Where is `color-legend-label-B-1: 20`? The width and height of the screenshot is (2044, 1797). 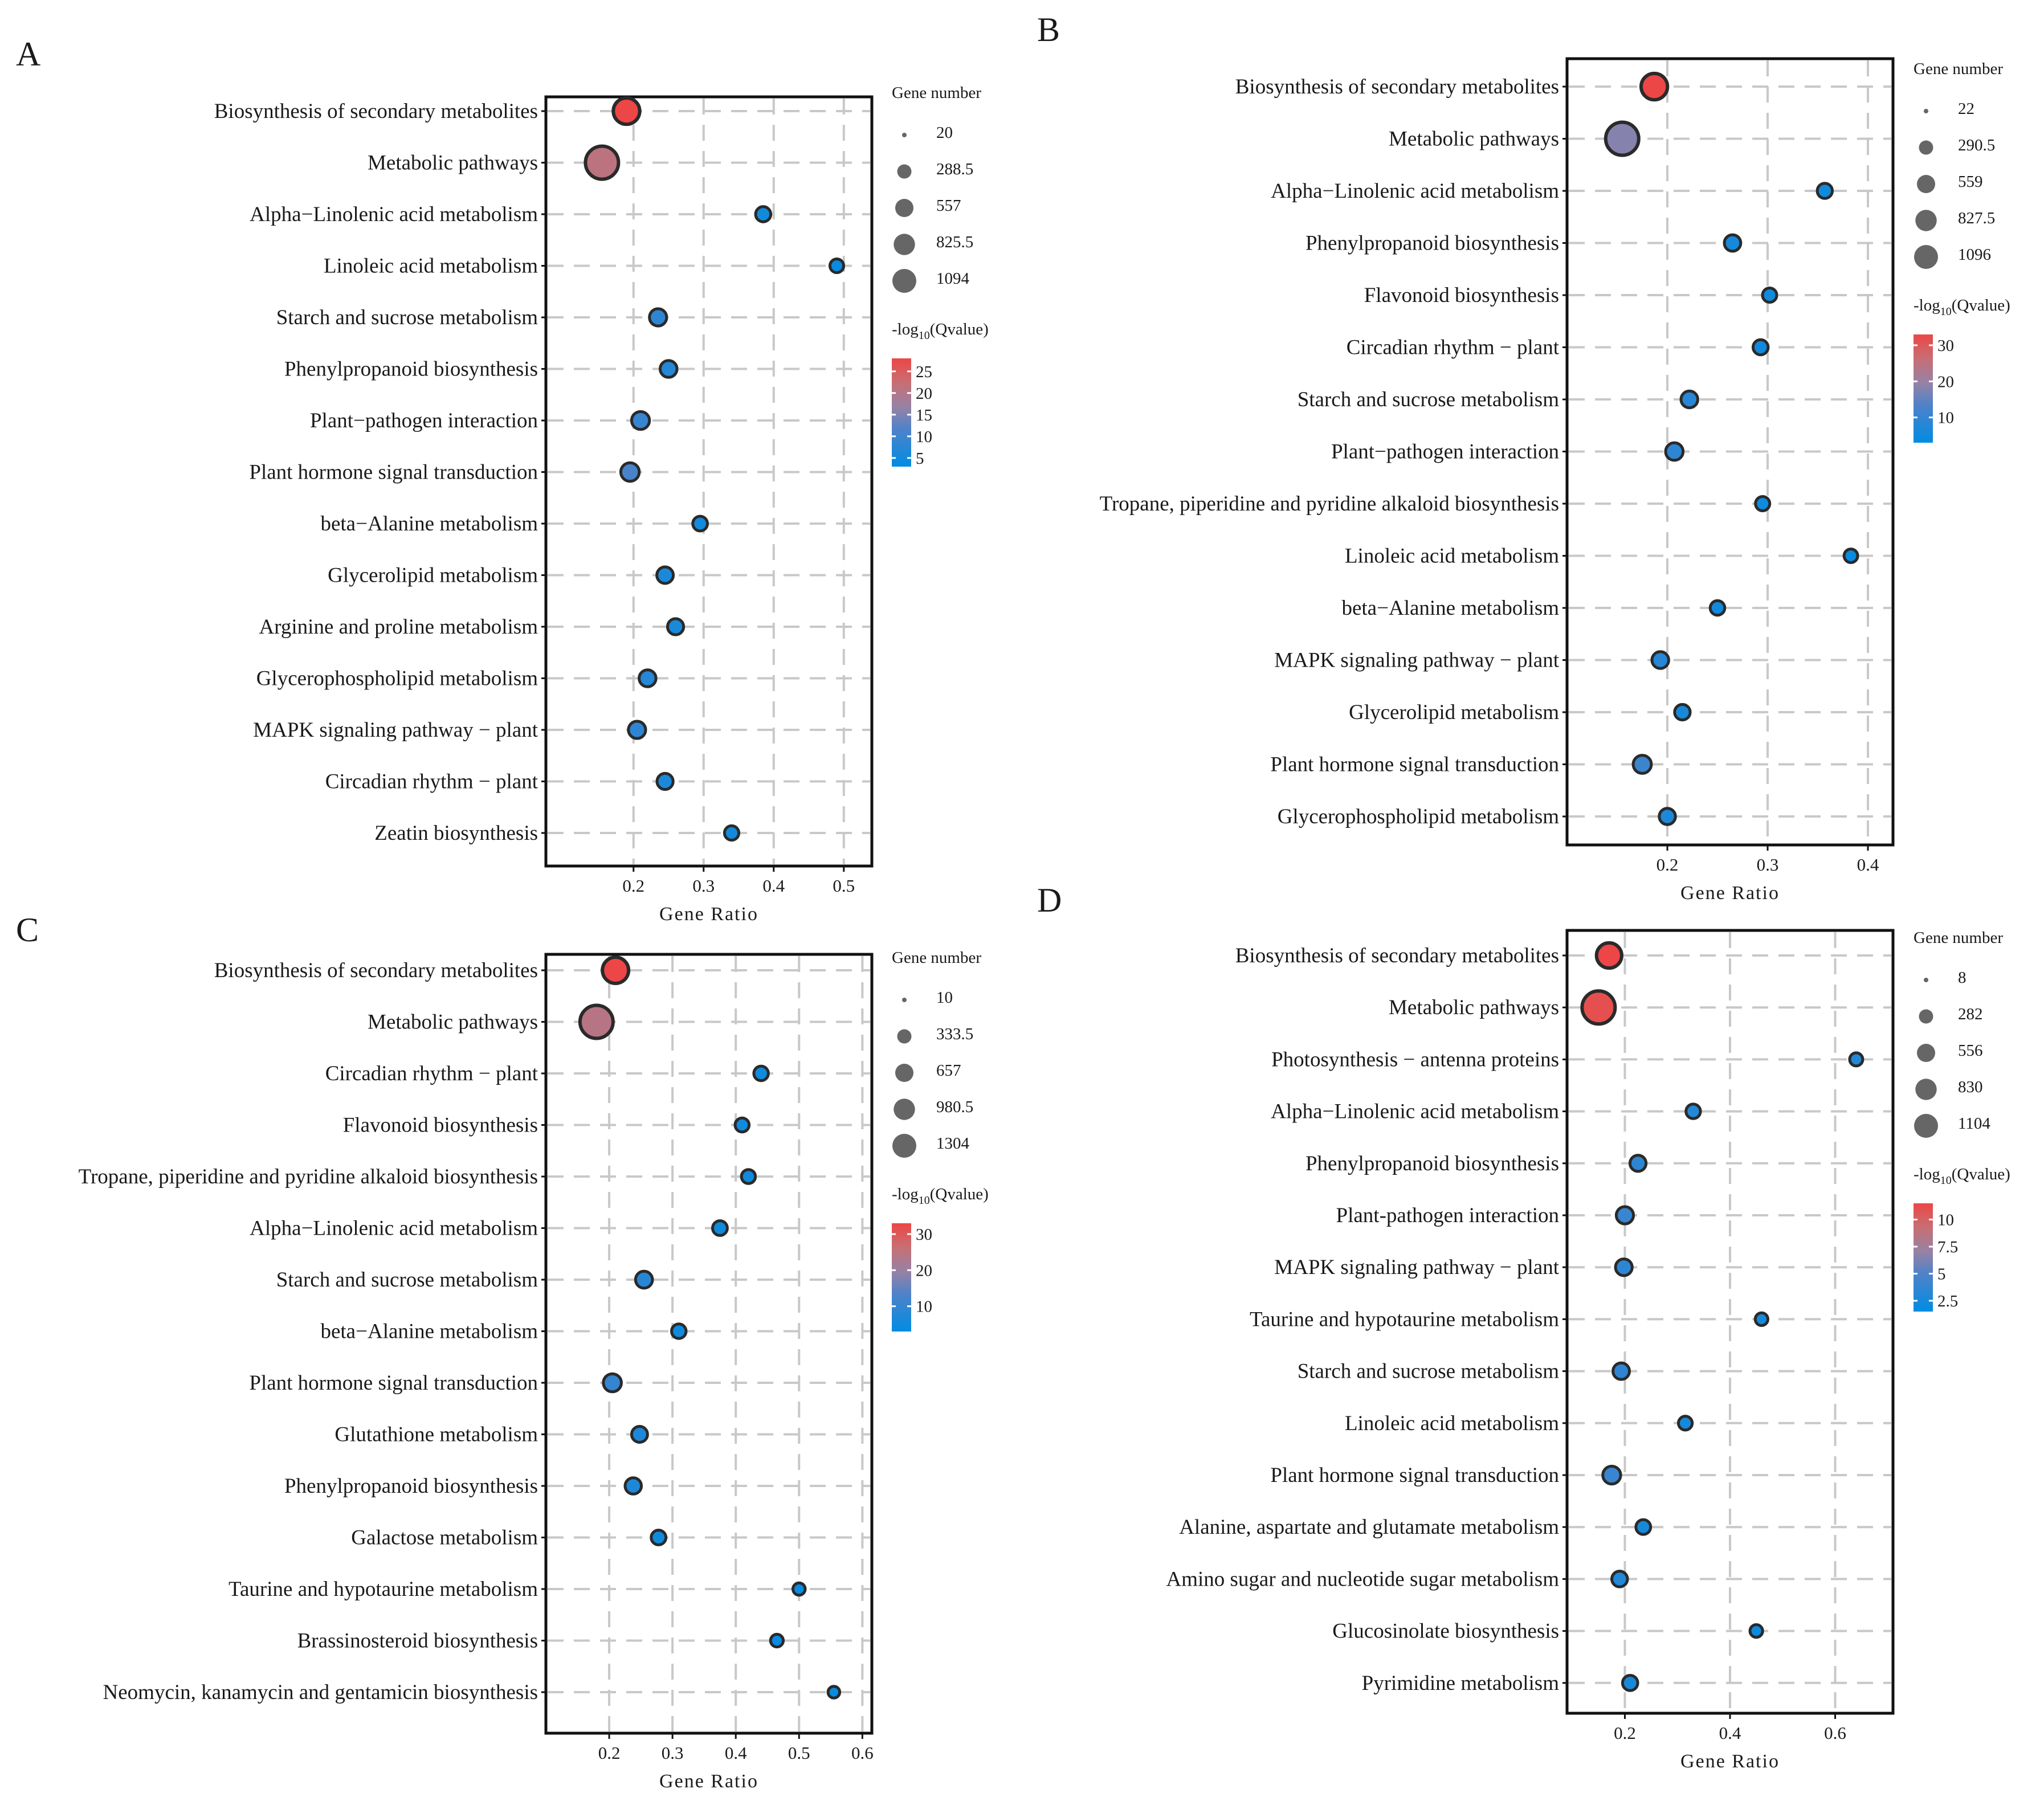 color-legend-label-B-1: 20 is located at coordinates (1945, 382).